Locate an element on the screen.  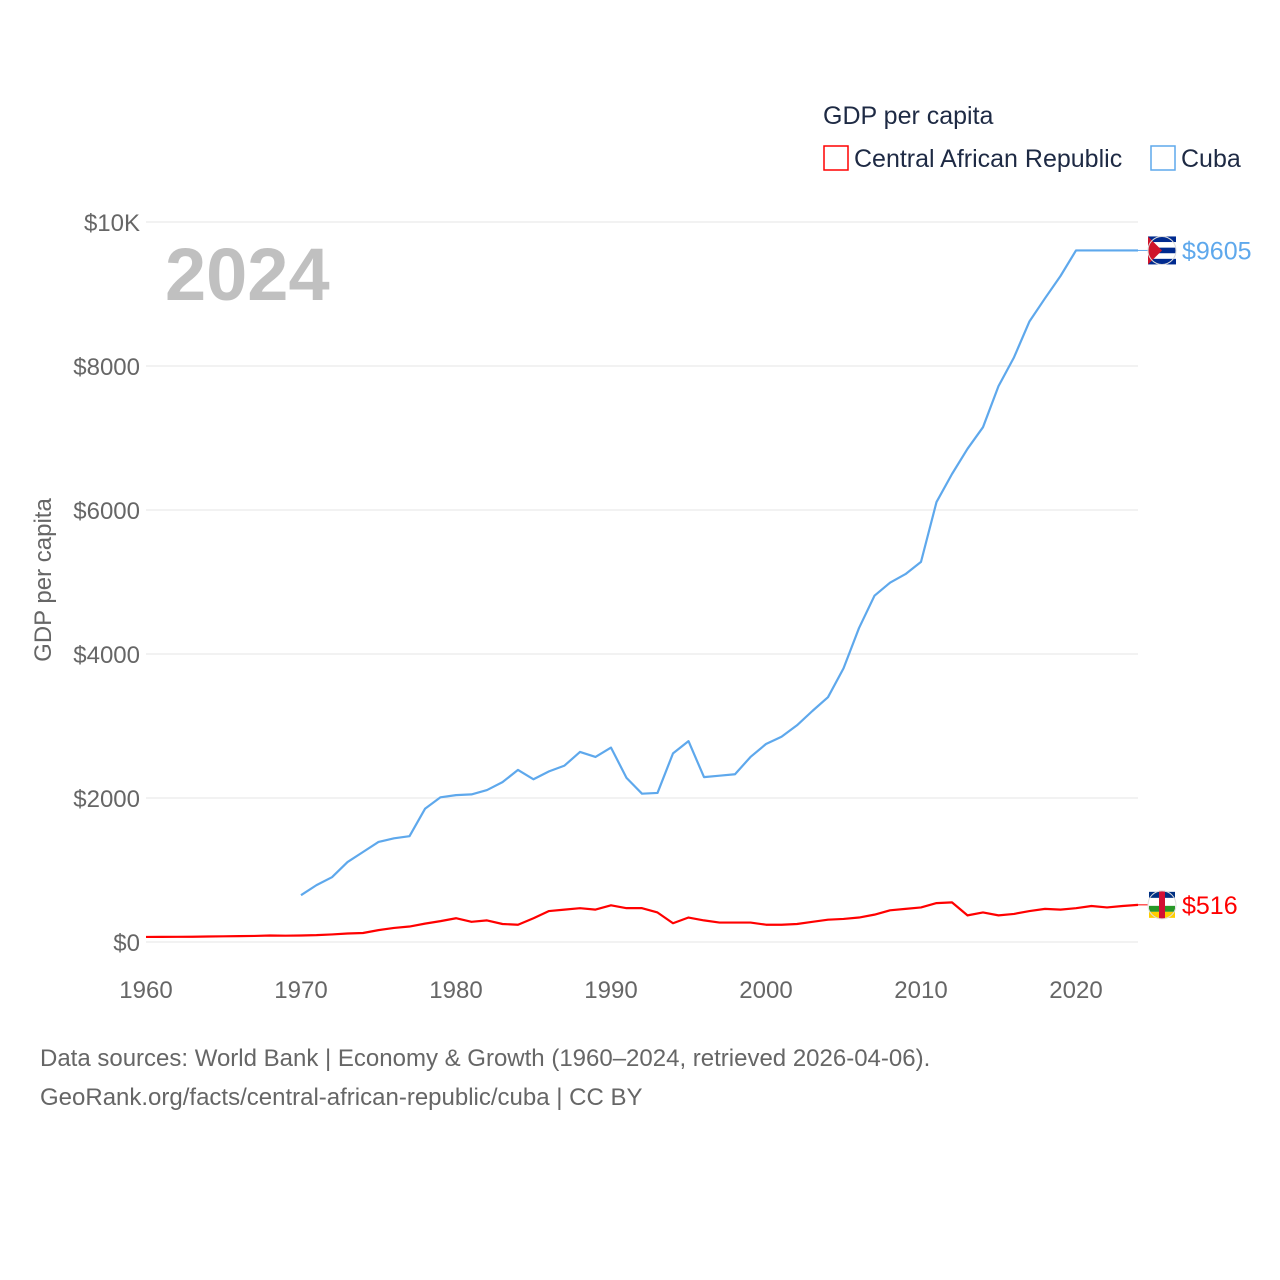
legend-swatch-cuba is located at coordinates (1163, 158).